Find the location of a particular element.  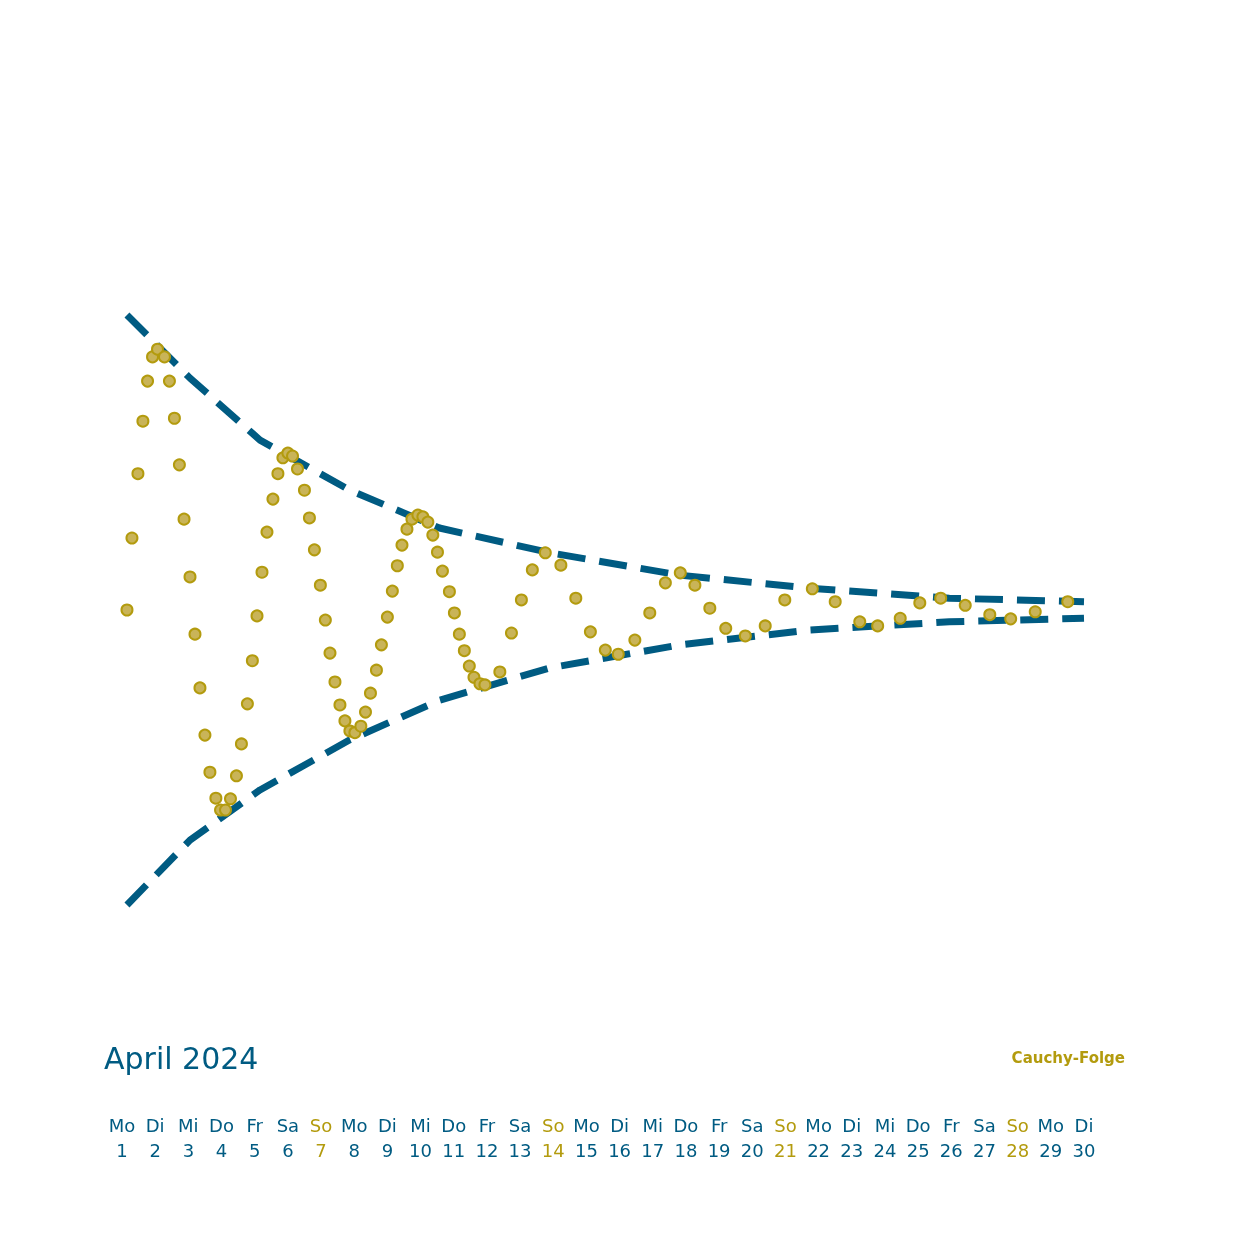

x-tick-label: 3 is located at coordinates (188, 1150).